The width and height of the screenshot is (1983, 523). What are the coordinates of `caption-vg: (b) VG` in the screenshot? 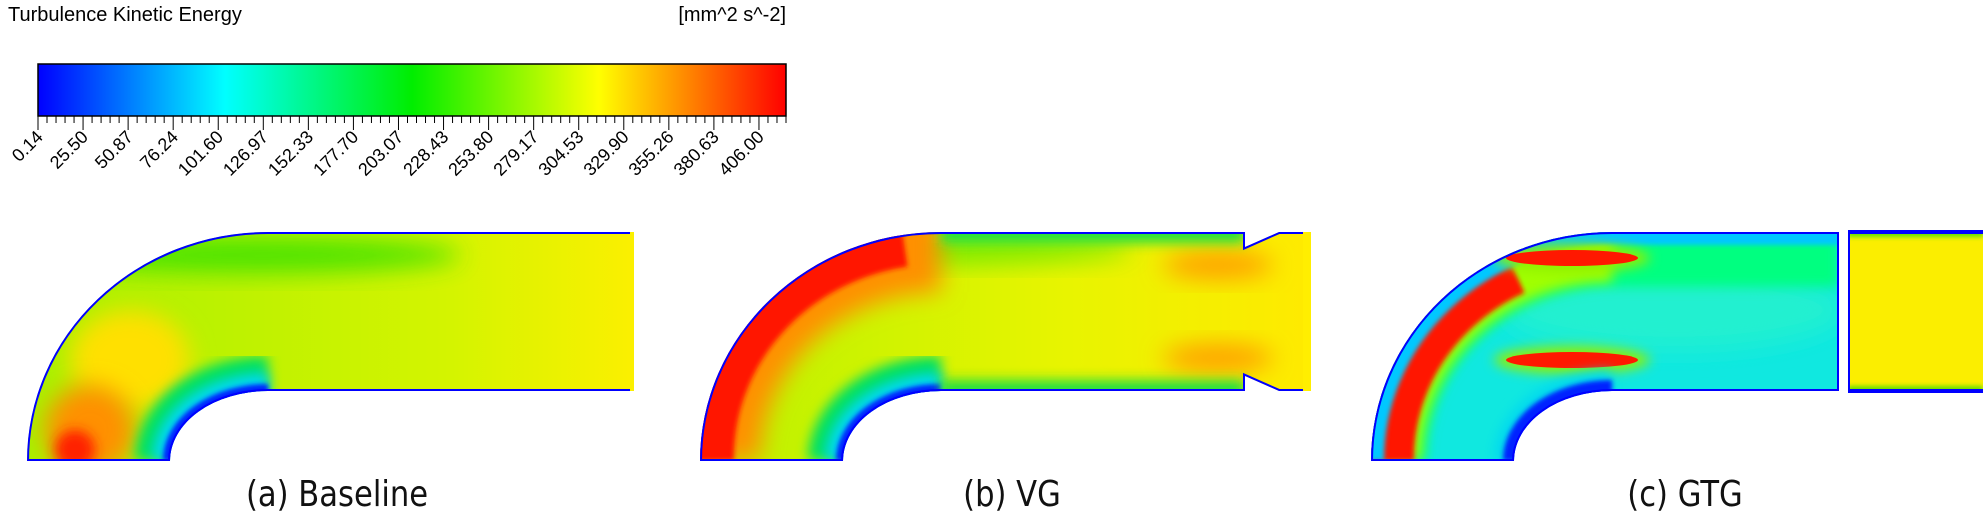 It's located at (1012, 494).